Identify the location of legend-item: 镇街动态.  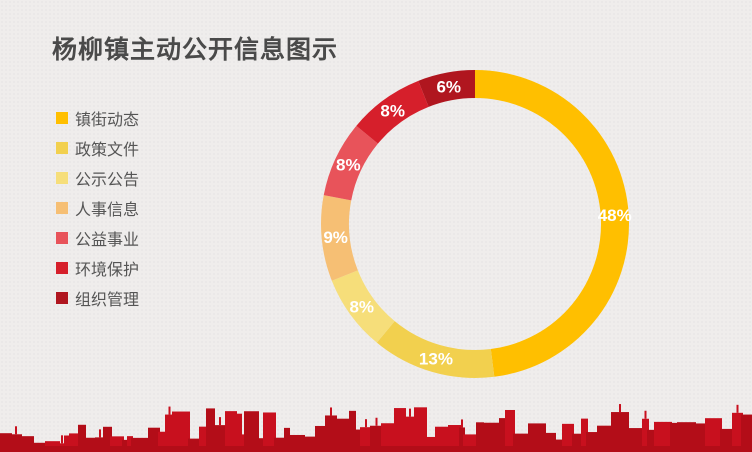
(97, 118).